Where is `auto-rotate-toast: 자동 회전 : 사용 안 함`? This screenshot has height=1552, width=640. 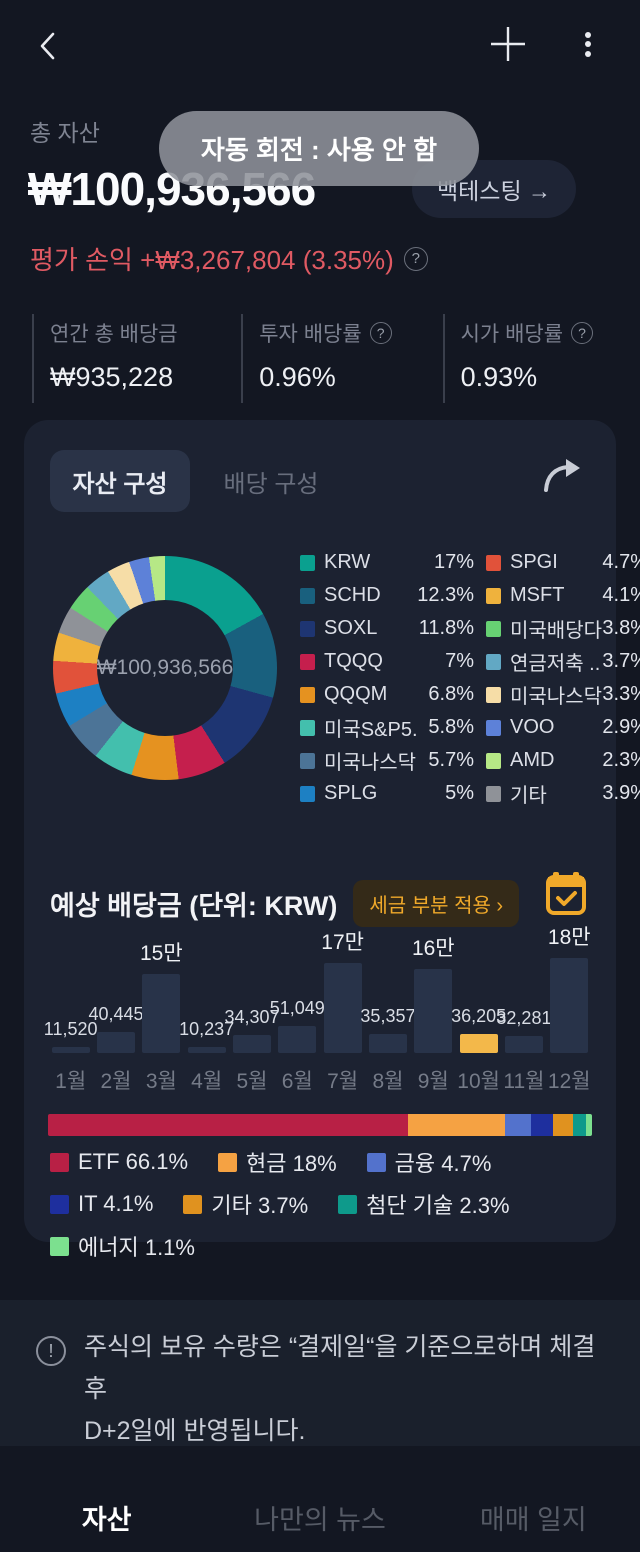 auto-rotate-toast: 자동 회전 : 사용 안 함 is located at coordinates (319, 148).